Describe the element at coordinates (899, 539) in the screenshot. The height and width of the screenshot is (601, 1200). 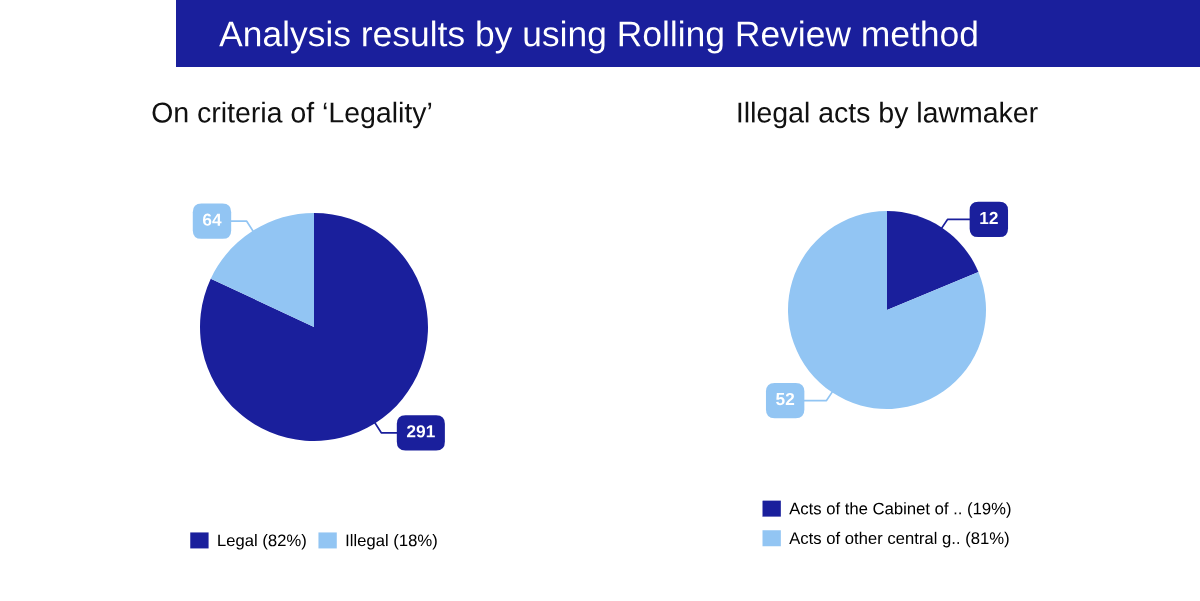
I see `legend-label: Acts of other central g.. (81%)` at that location.